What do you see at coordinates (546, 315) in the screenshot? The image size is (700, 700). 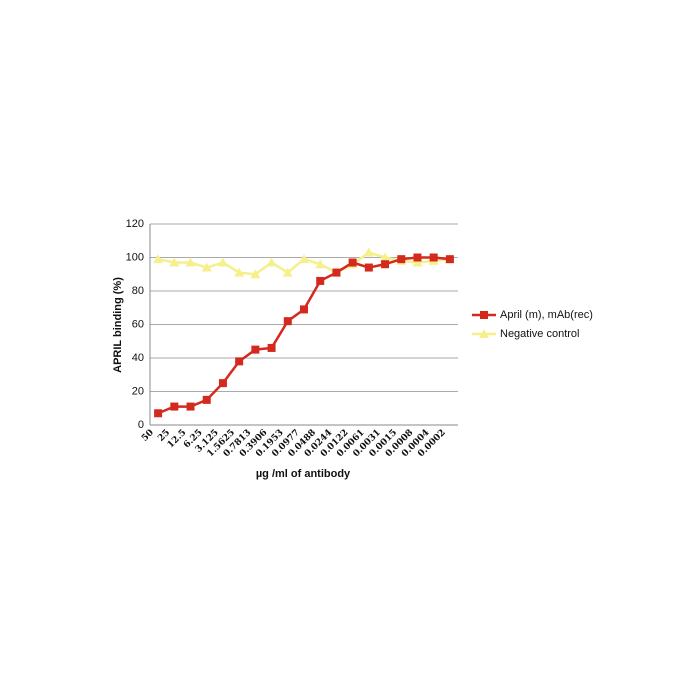 I see `legend-label: April (m), mAb(rec)` at bounding box center [546, 315].